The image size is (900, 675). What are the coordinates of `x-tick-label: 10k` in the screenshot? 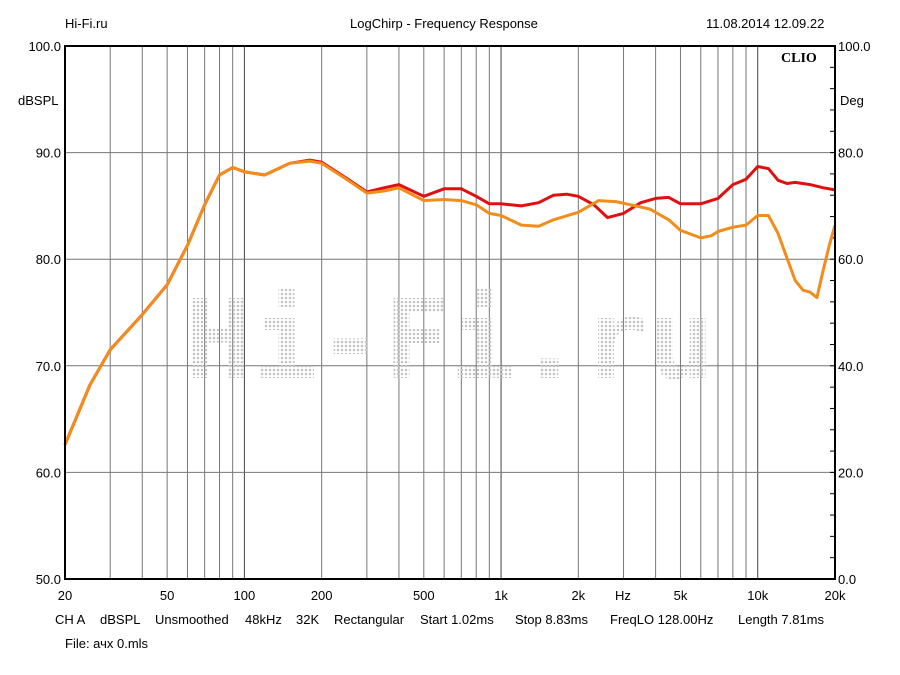 It's located at (757, 595).